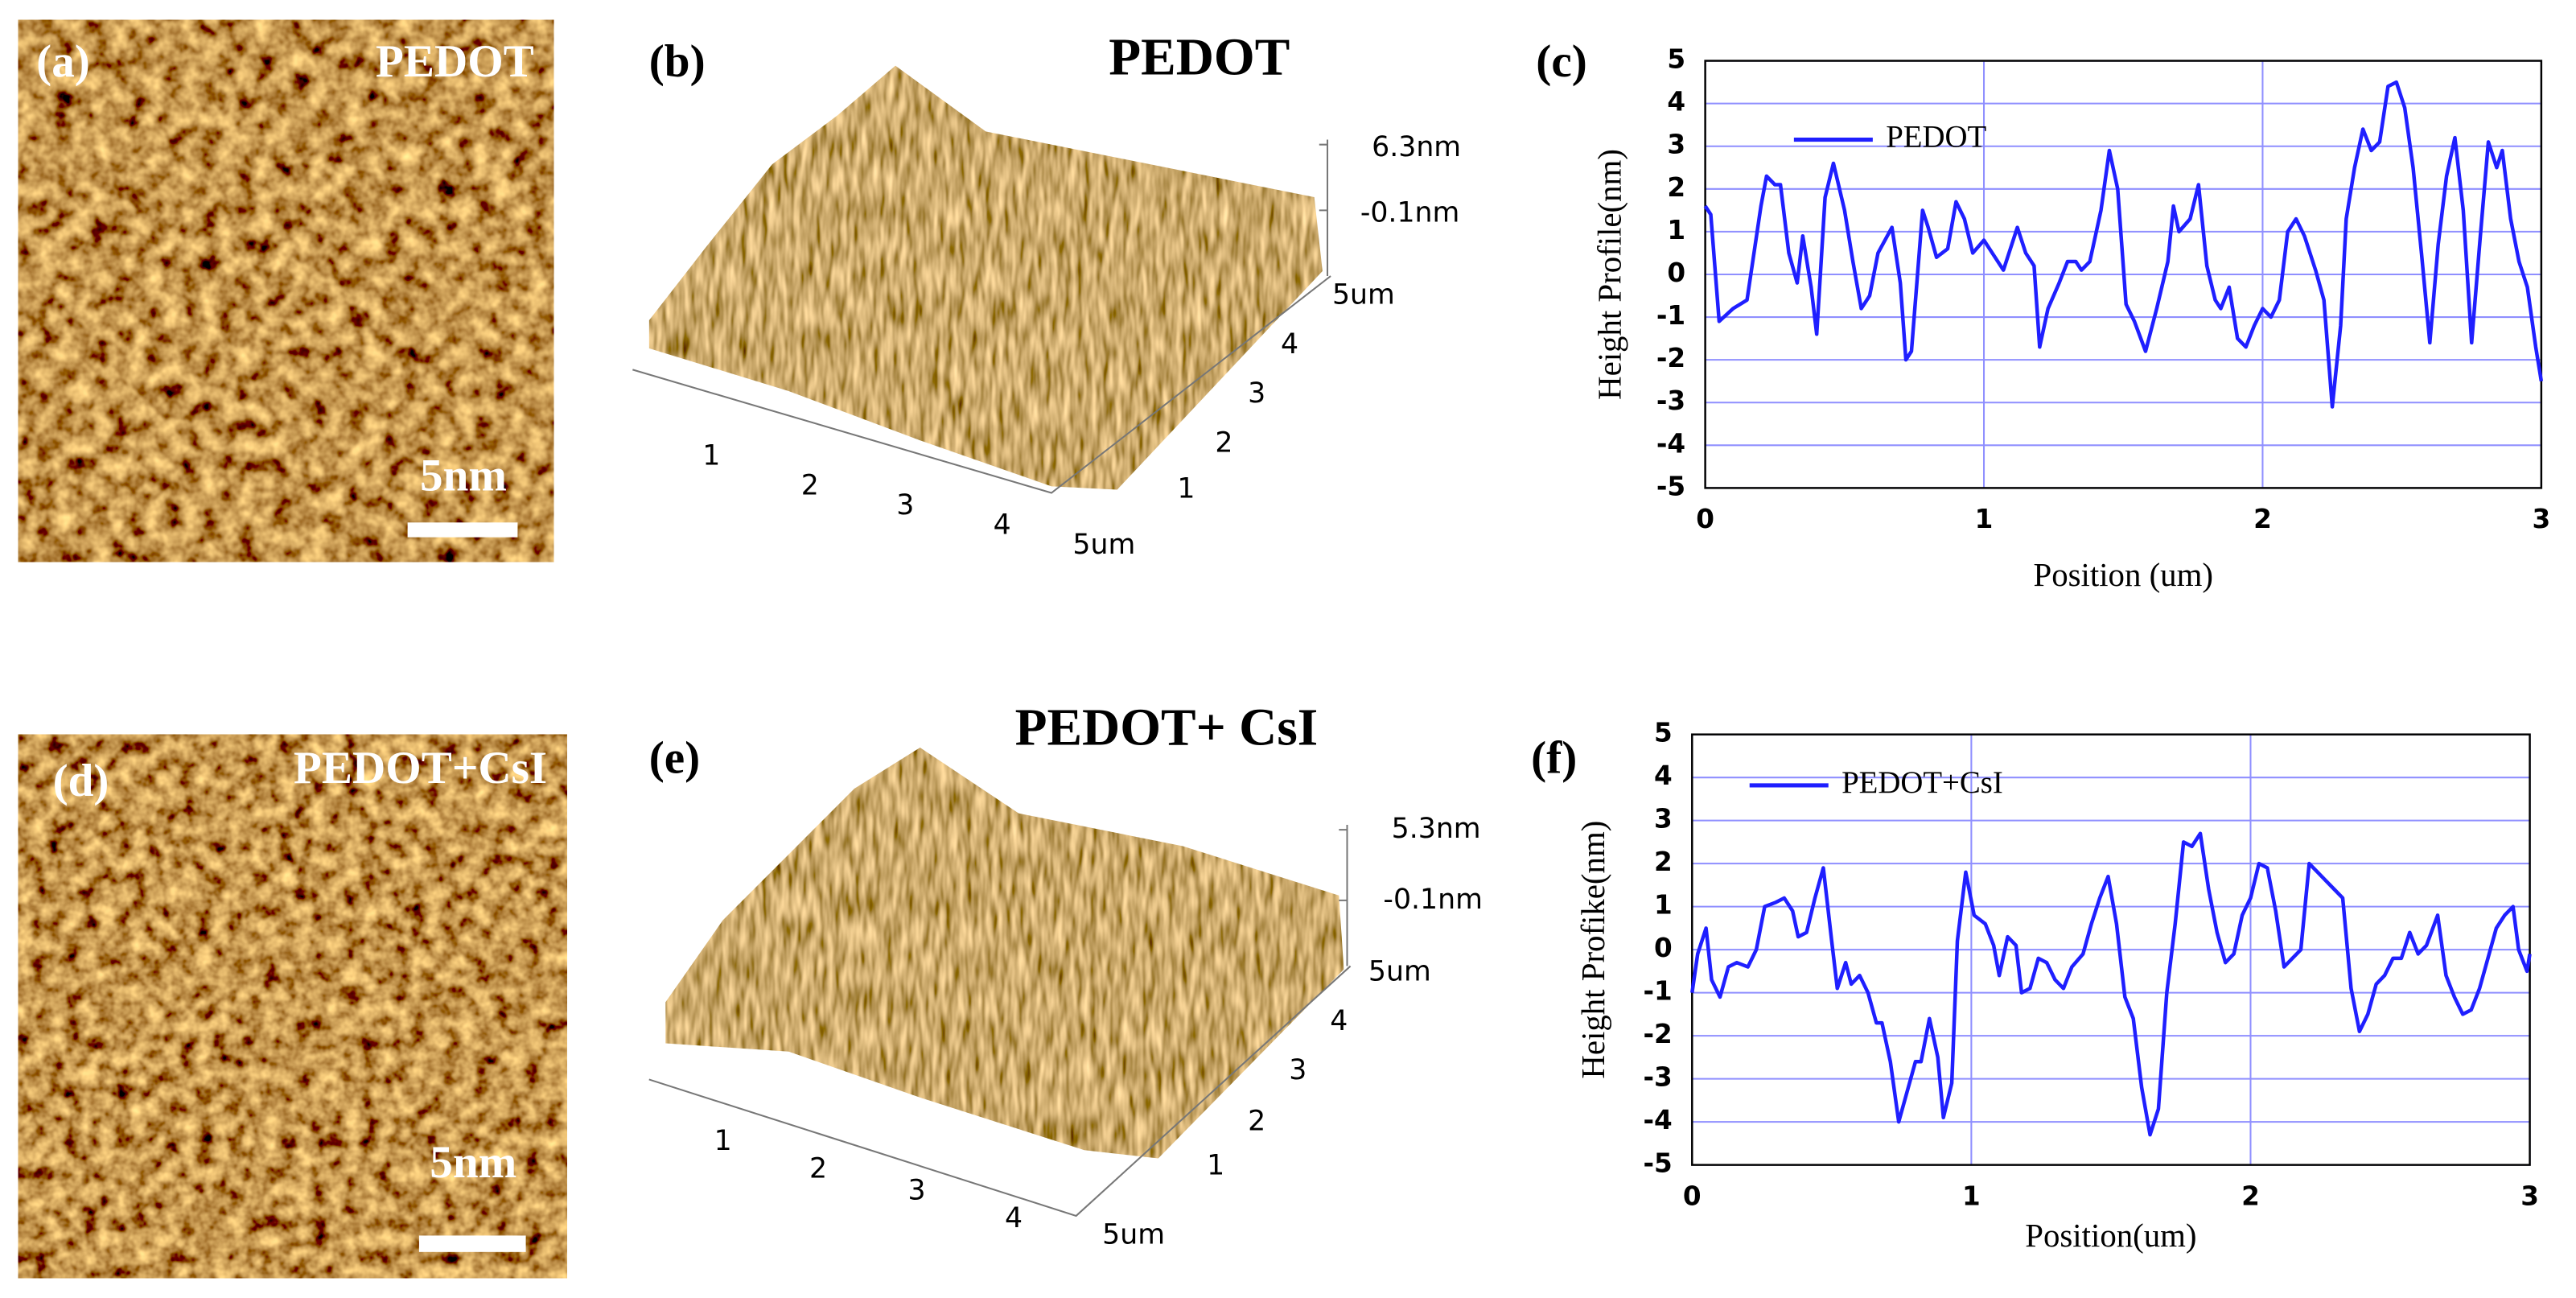 The image size is (2576, 1298). Describe the element at coordinates (1922, 782) in the screenshot. I see `legend-label: PEDOT+CsI` at that location.